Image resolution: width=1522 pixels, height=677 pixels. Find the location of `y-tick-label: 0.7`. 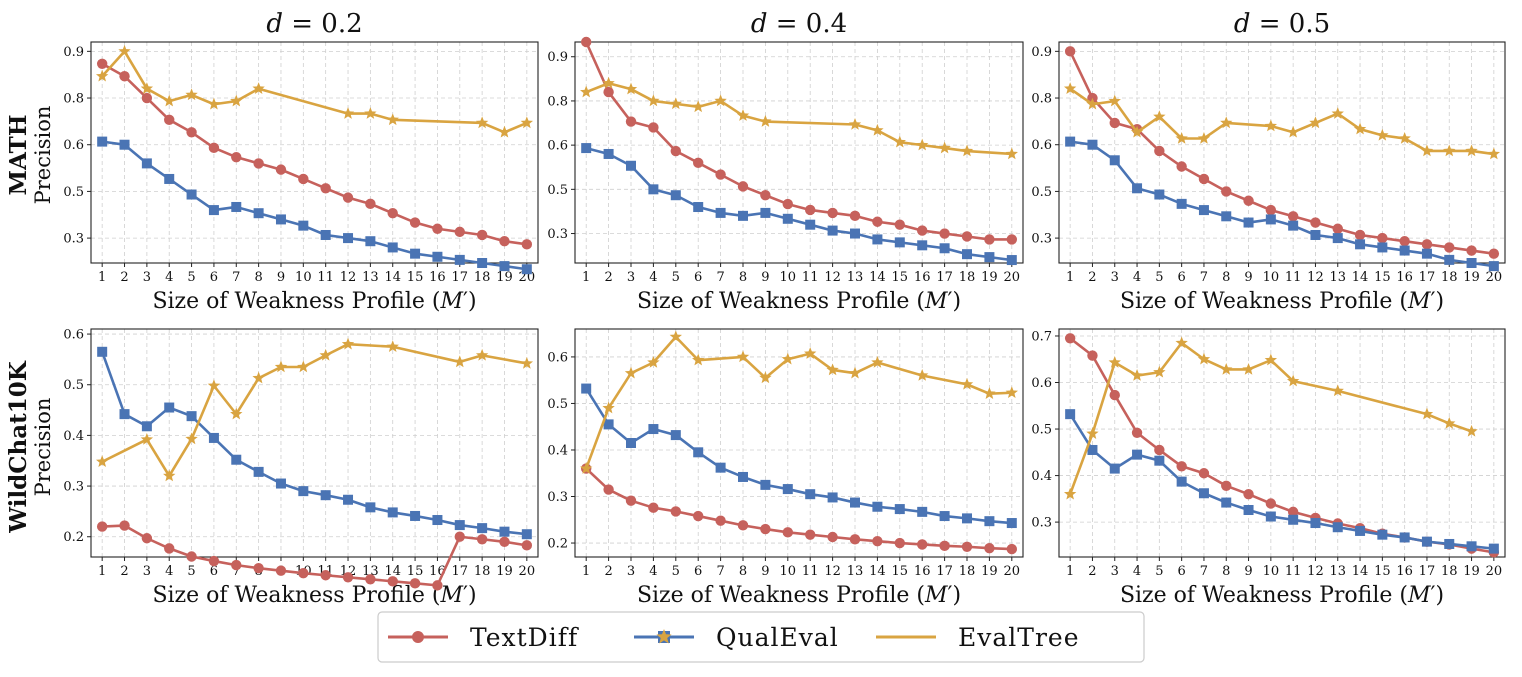

y-tick-label: 0.7 is located at coordinates (1041, 336).